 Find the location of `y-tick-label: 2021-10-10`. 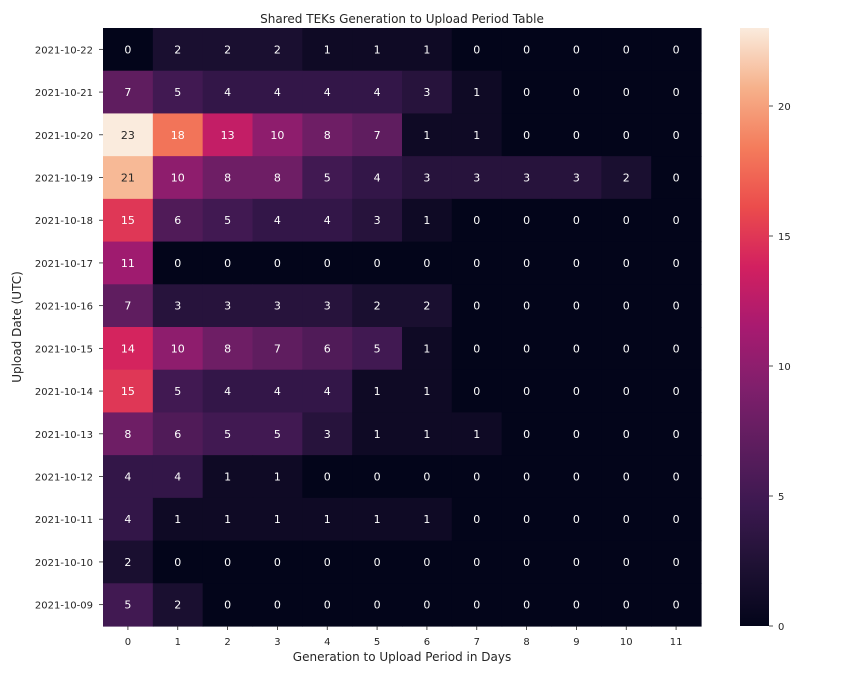

y-tick-label: 2021-10-10 is located at coordinates (64, 563).